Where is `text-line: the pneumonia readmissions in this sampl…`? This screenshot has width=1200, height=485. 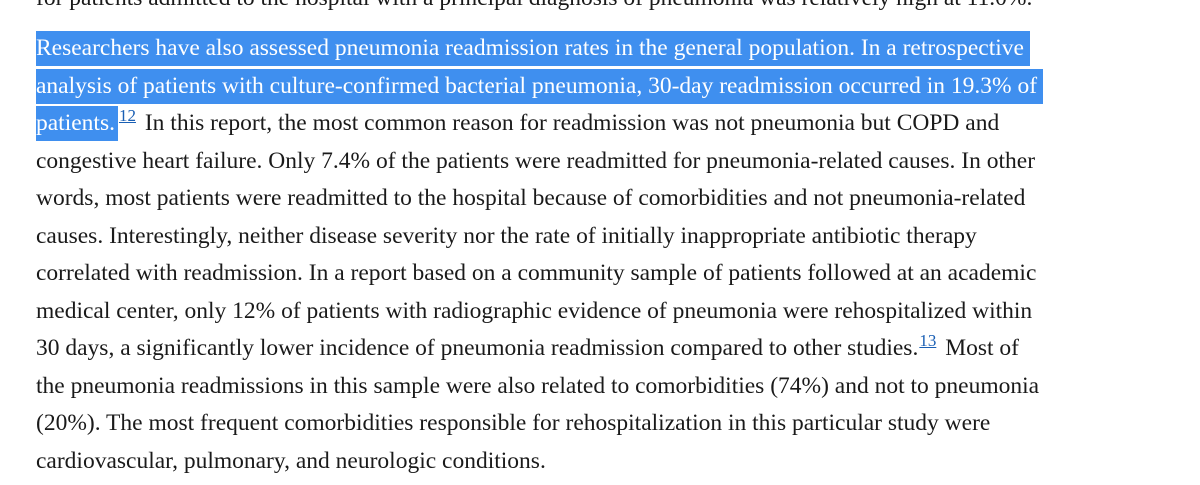
text-line: the pneumonia readmissions in this sampl… is located at coordinates (538, 385).